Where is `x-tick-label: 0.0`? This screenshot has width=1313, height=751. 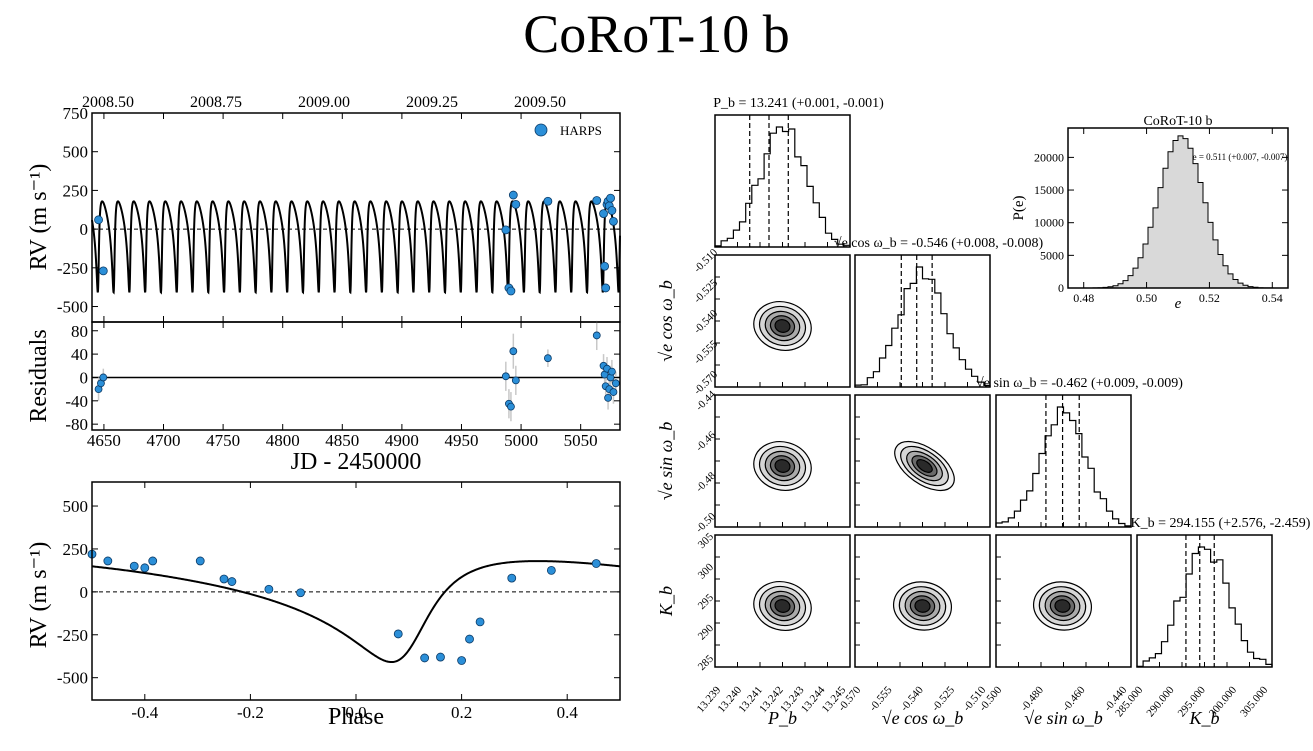
x-tick-label: 0.0 is located at coordinates (355, 712).